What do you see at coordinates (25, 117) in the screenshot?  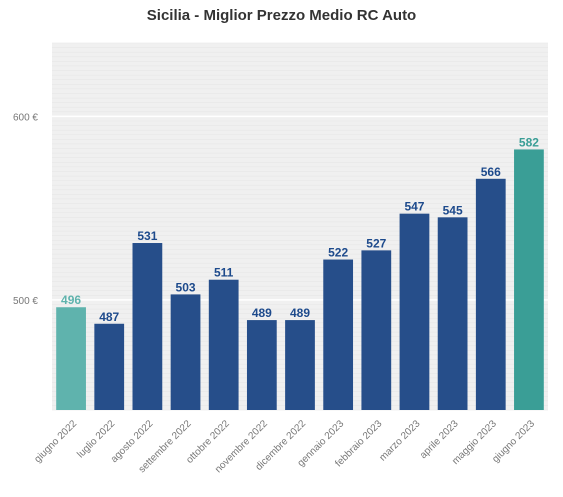 I see `y-tick-label: 600 €` at bounding box center [25, 117].